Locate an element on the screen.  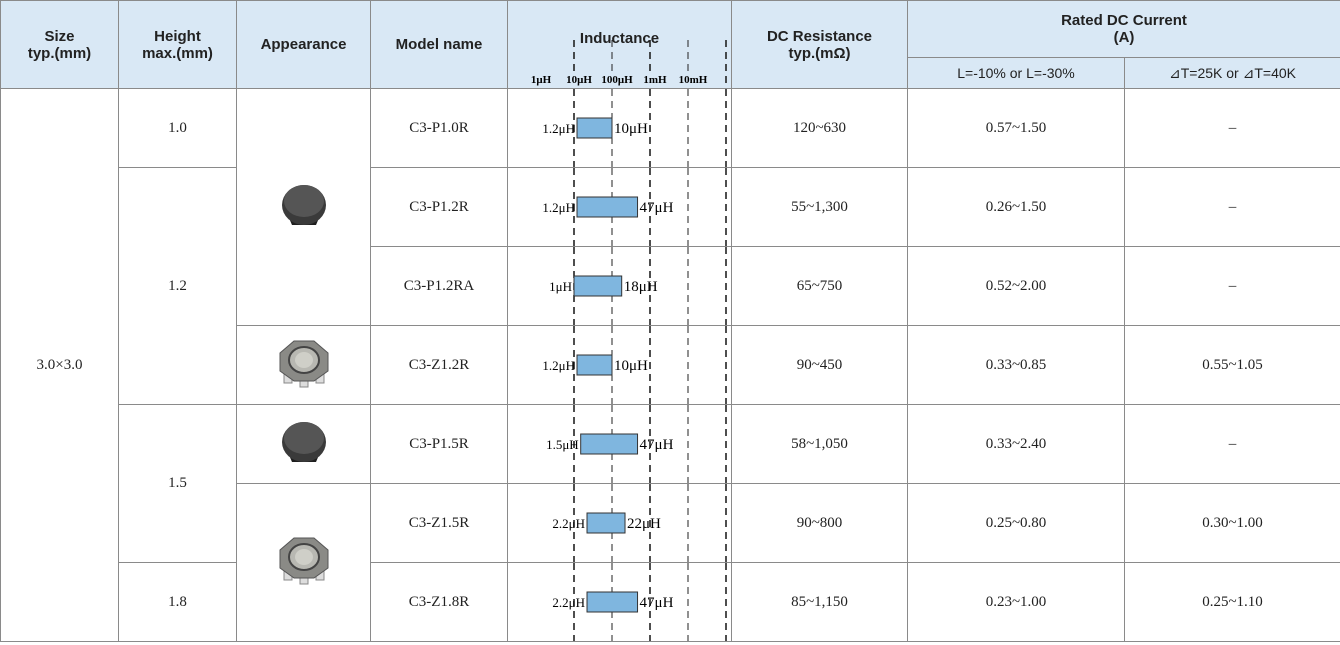
range-max: 18μH is located at coordinates (641, 287).